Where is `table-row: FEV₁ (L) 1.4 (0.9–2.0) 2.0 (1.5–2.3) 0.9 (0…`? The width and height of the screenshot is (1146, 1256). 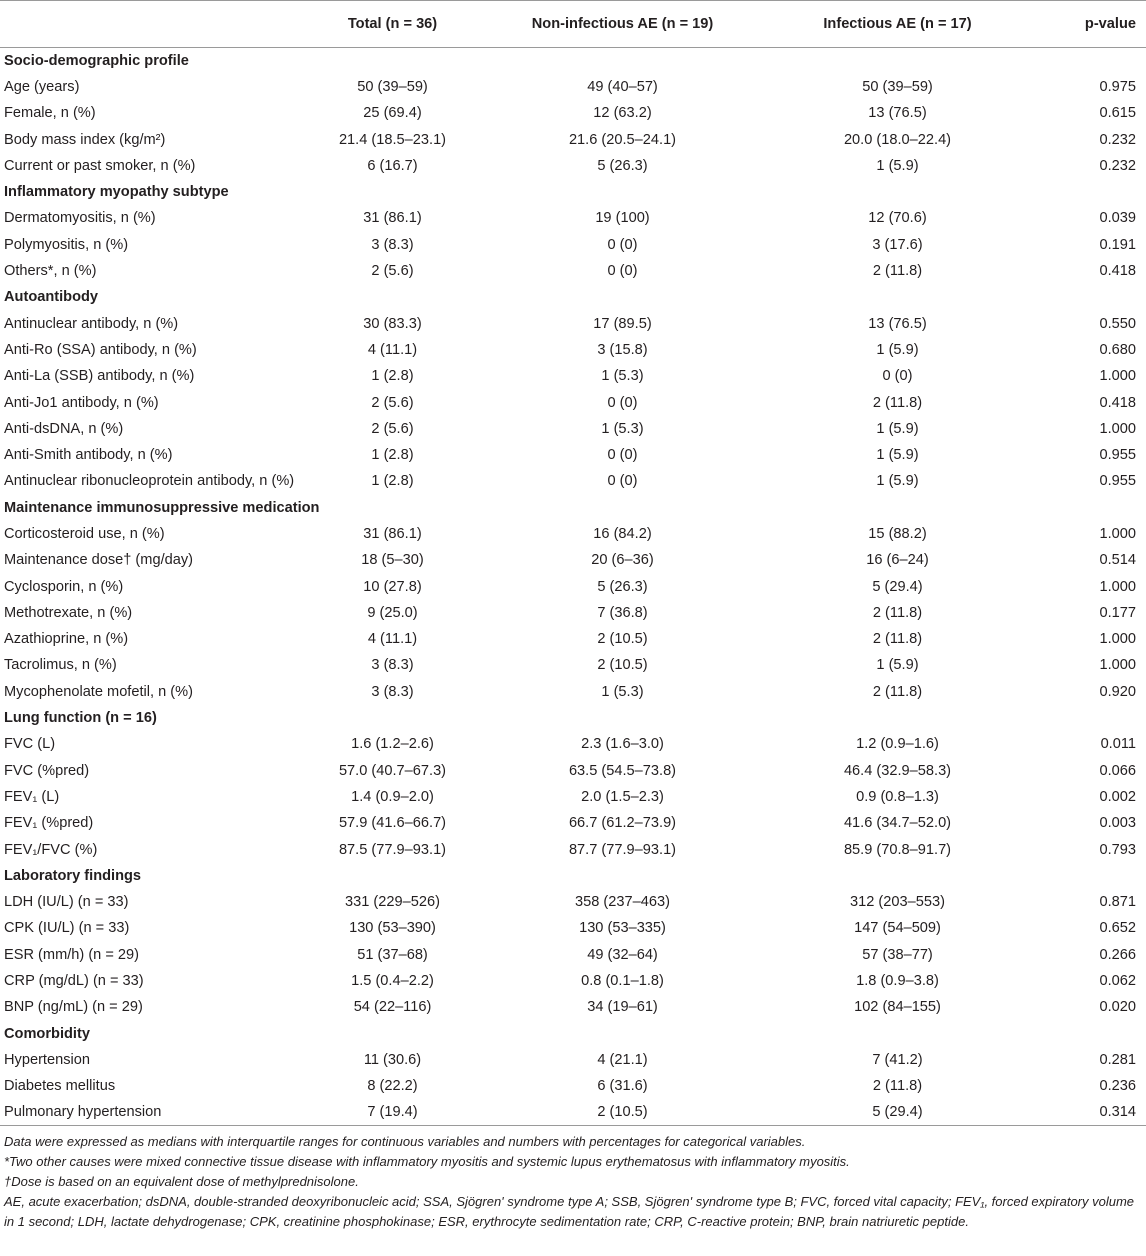 table-row: FEV₁ (L) 1.4 (0.9–2.0) 2.0 (1.5–2.3) 0.9 (0… is located at coordinates (573, 797).